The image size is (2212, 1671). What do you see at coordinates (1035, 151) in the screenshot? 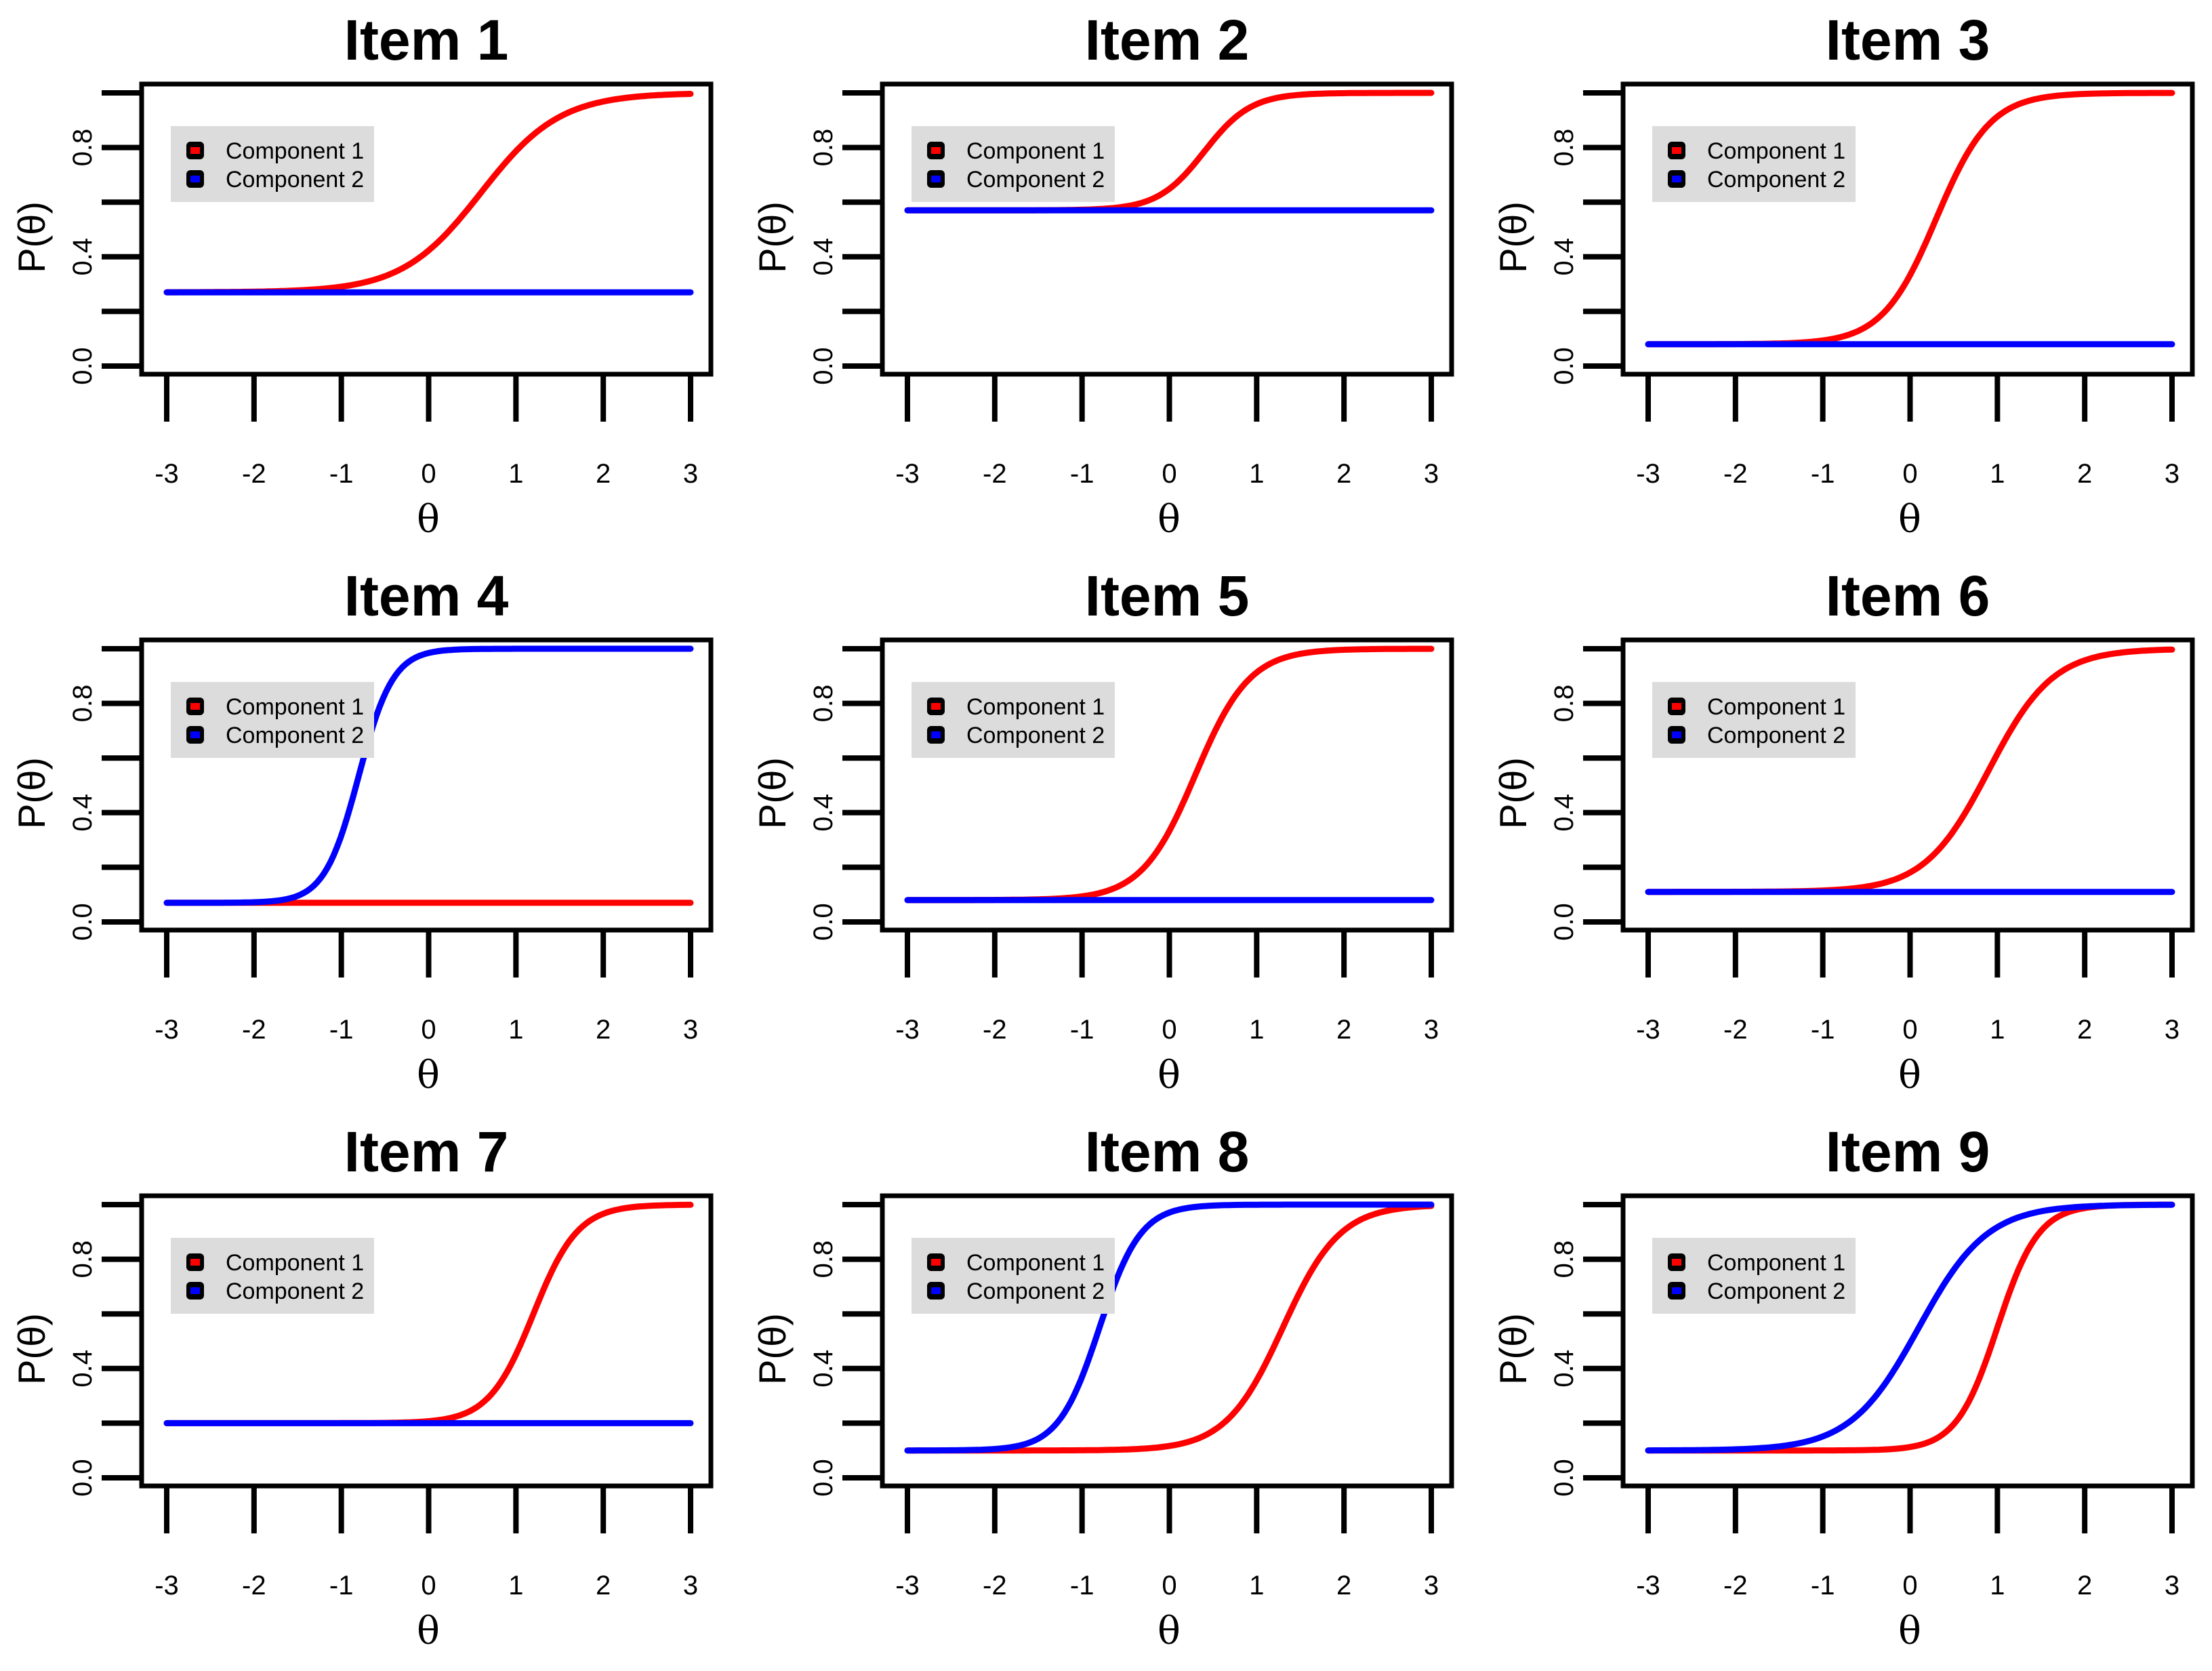
I see `legend-label-component-1: Component 1` at bounding box center [1035, 151].